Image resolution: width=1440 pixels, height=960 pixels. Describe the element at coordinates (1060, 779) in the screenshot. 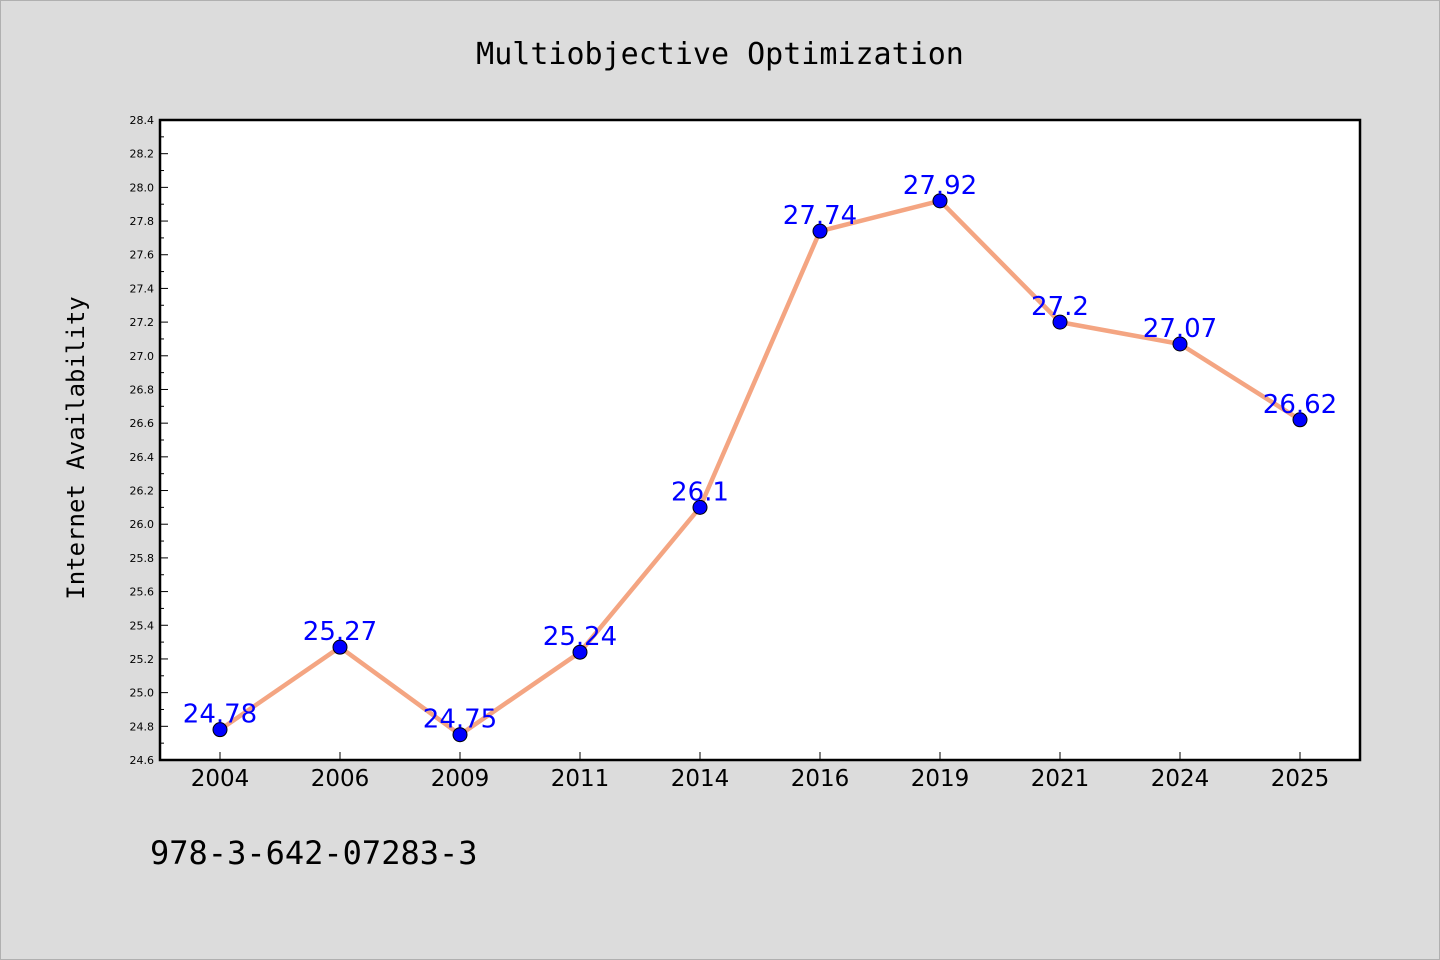

I see `x-tick-label: 2021` at that location.